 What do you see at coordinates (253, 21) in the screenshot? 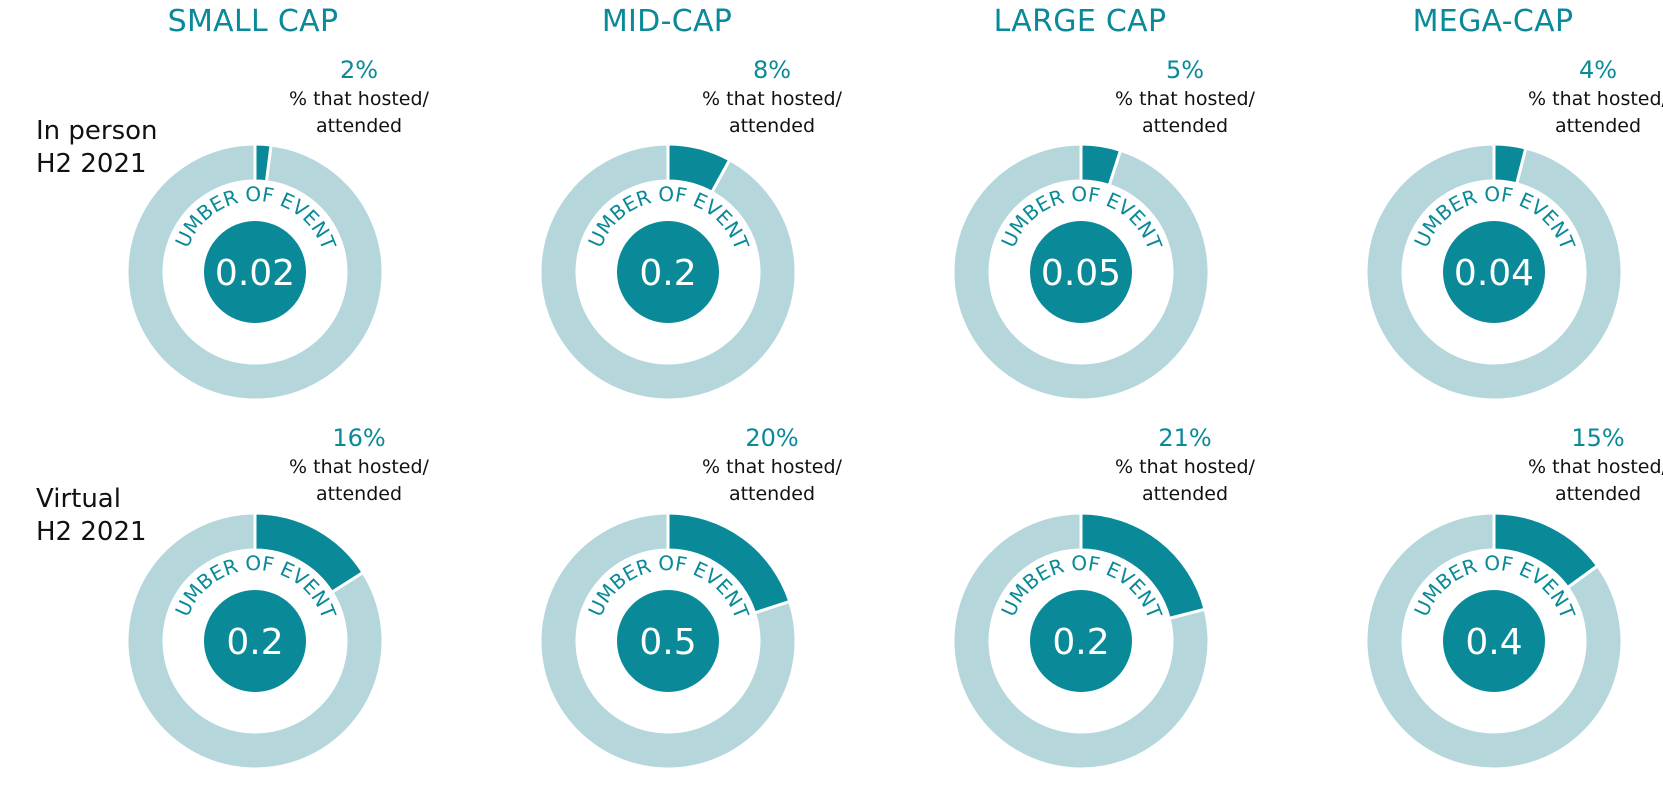
I see `column-title-small-cap: SMALL CAP` at bounding box center [253, 21].